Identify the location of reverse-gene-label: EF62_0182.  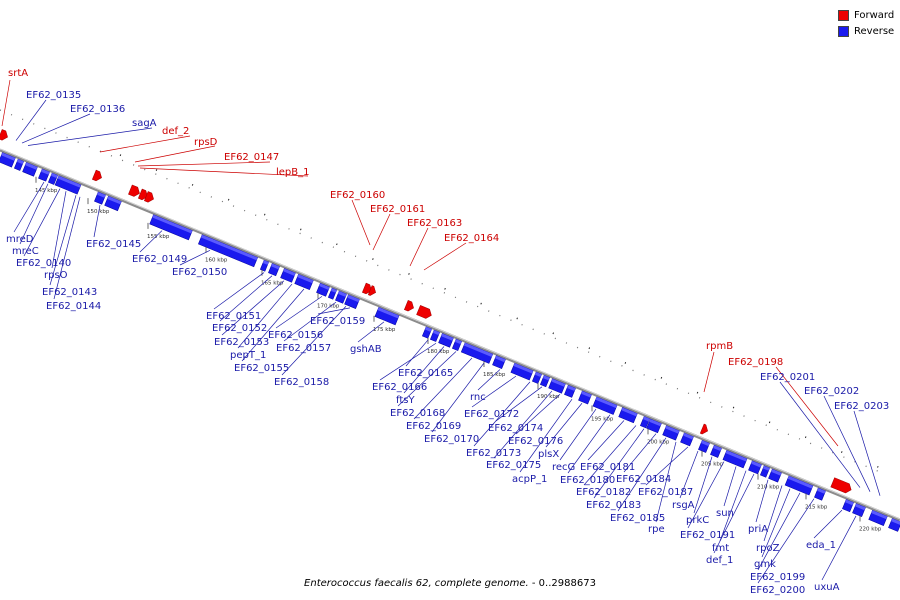
(603, 492).